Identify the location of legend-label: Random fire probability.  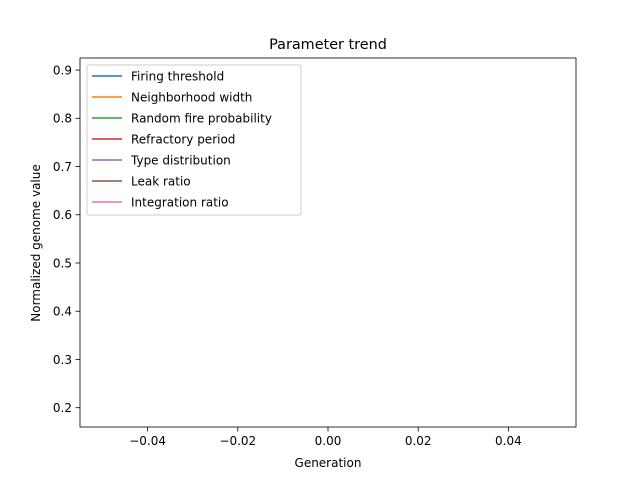
(201, 118).